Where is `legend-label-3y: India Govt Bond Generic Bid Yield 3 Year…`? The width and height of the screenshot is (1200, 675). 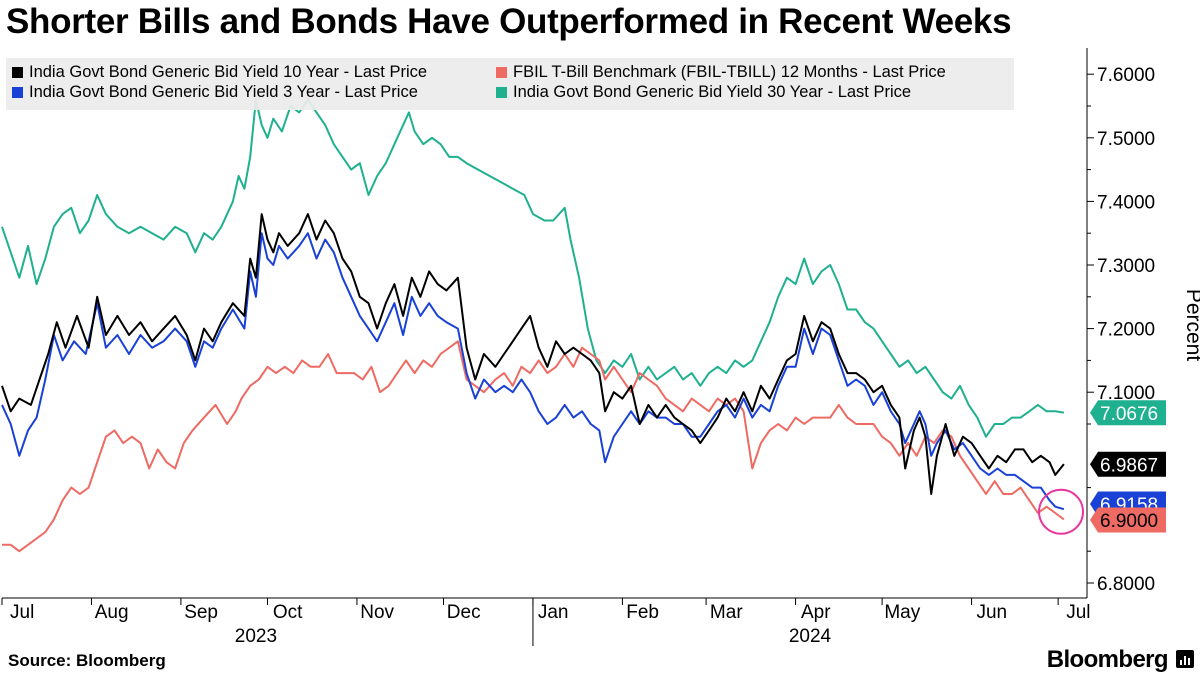 legend-label-3y: India Govt Bond Generic Bid Yield 3 Year… is located at coordinates (223, 92).